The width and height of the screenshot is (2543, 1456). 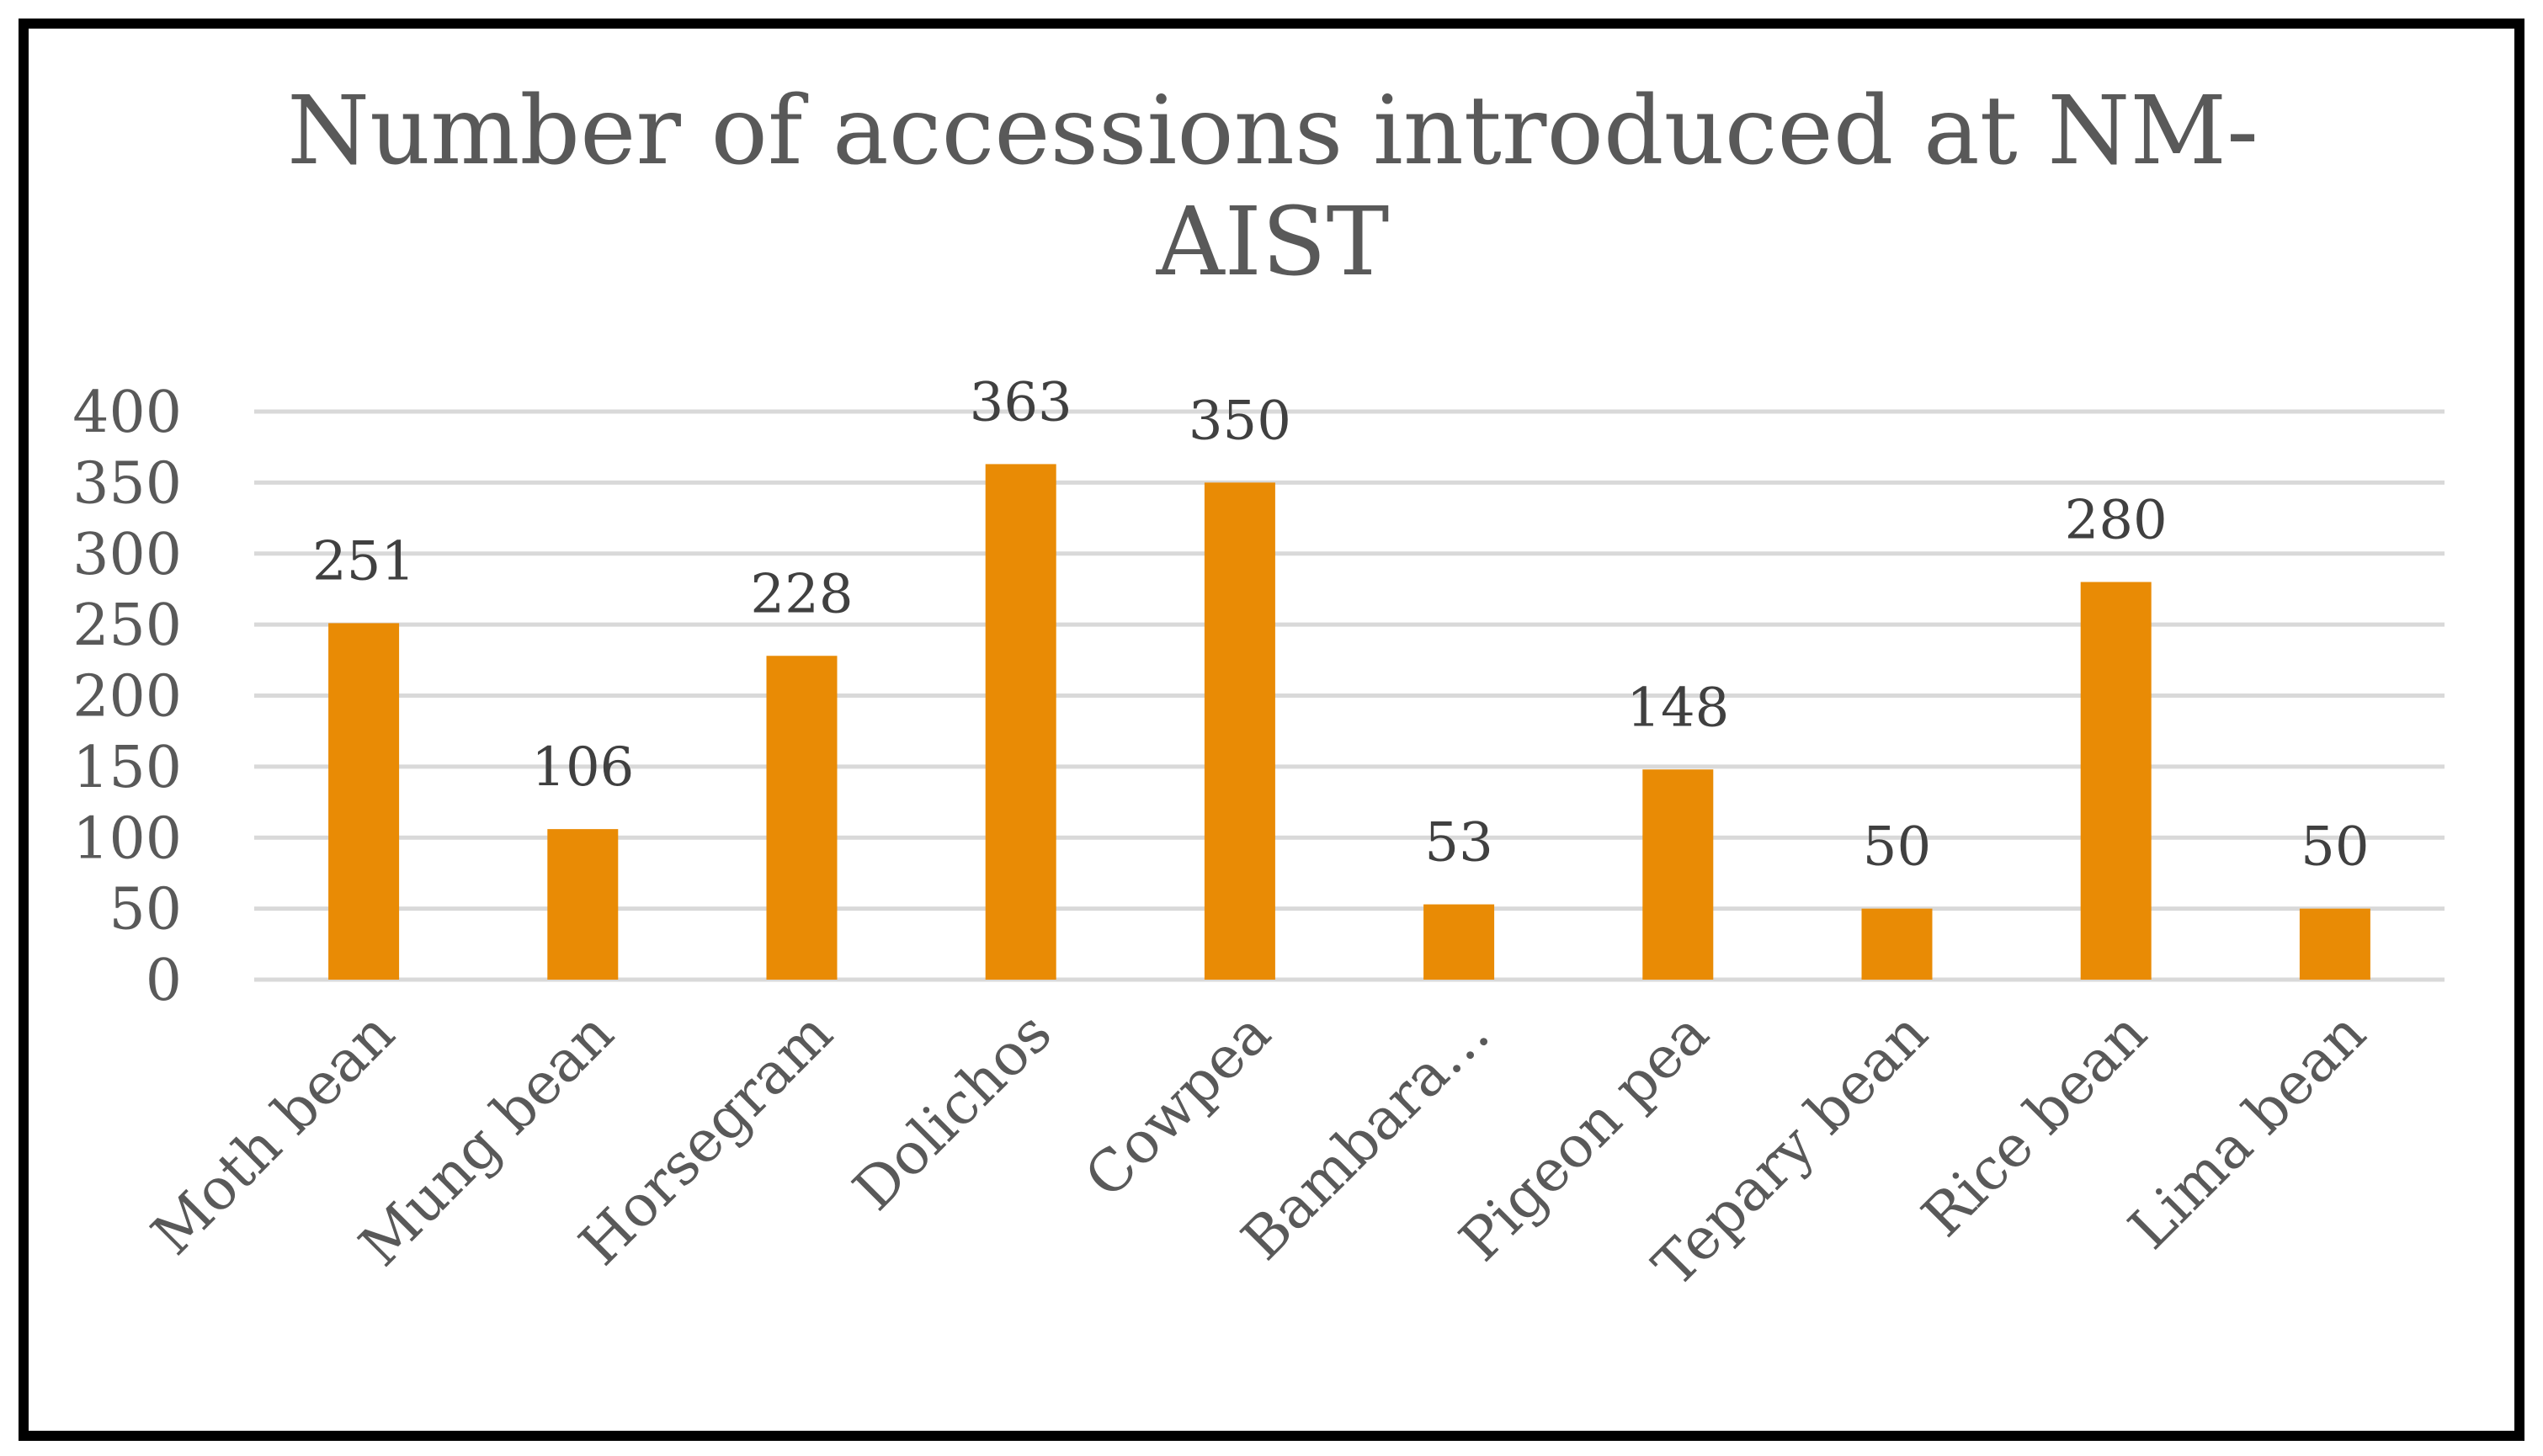 I want to click on bar-horsegram, so click(x=802, y=818).